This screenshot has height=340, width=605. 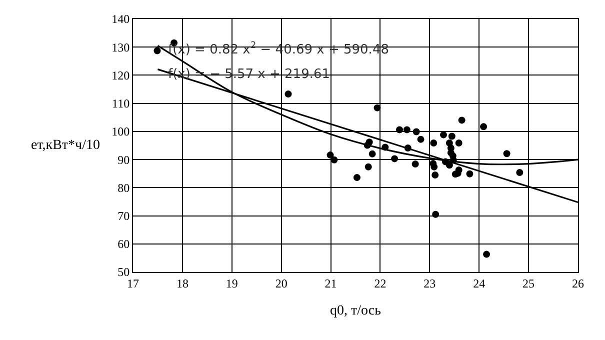 I want to click on y-tick-label: 130, so click(x=121, y=47).